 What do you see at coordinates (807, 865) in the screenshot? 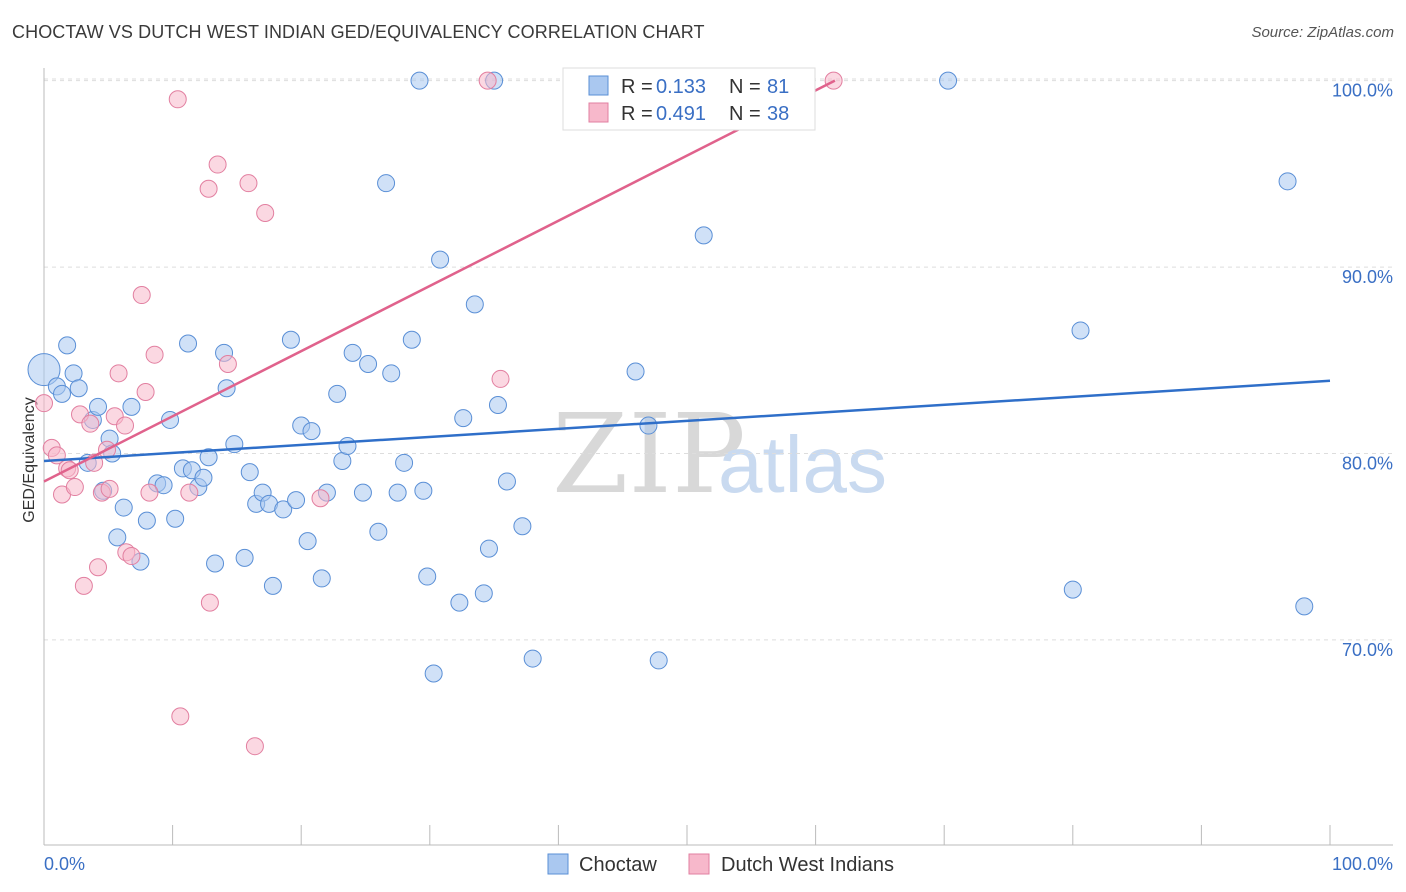
I see `bottom-legend-label-dutch: Dutch West Indians` at bounding box center [807, 865].